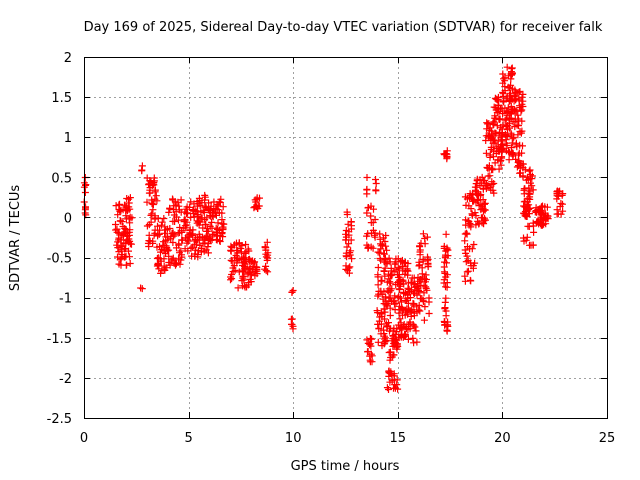 Image resolution: width=640 pixels, height=480 pixels. What do you see at coordinates (502, 438) in the screenshot?
I see `x-tick-label: 20` at bounding box center [502, 438].